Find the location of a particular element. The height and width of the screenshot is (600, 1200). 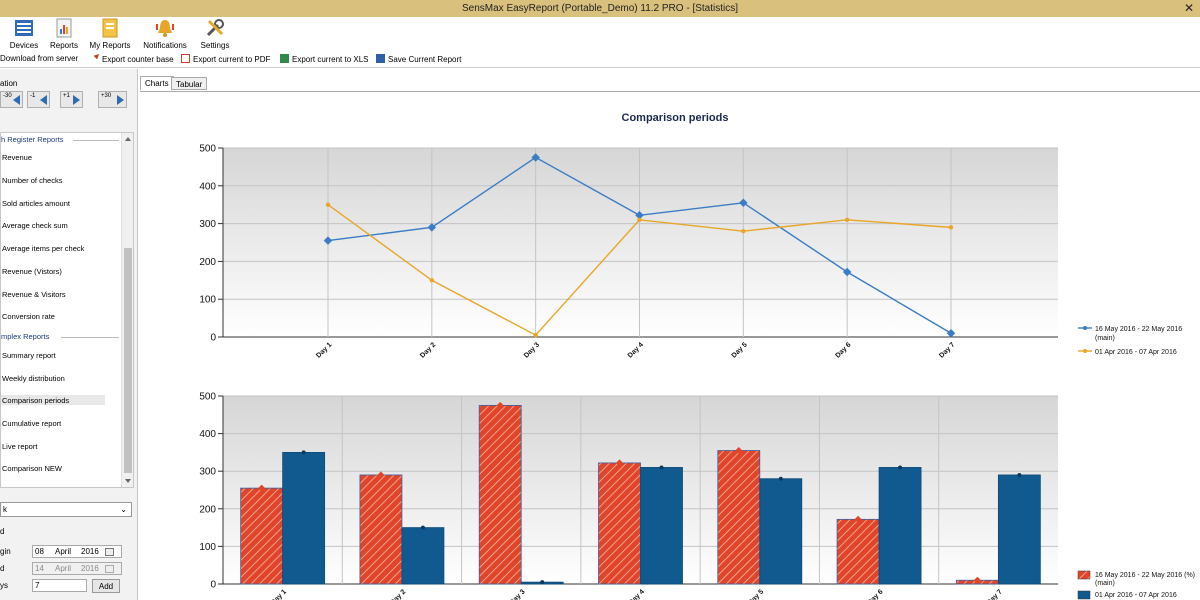

x-tick-label: Day 1 is located at coordinates (324, 350).